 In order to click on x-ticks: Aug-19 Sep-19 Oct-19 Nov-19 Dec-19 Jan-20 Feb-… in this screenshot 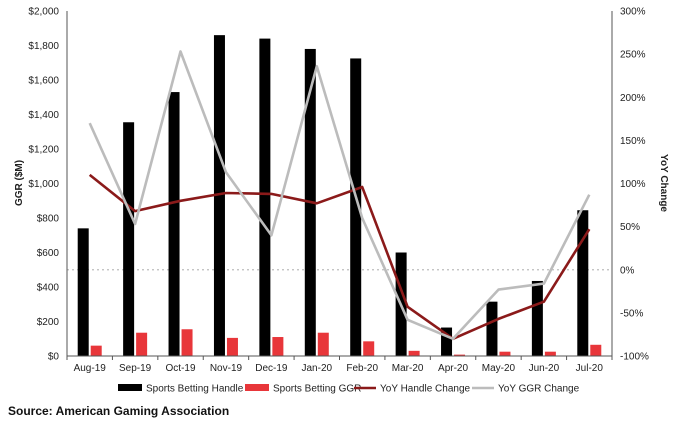, I will do `click(339, 368)`.